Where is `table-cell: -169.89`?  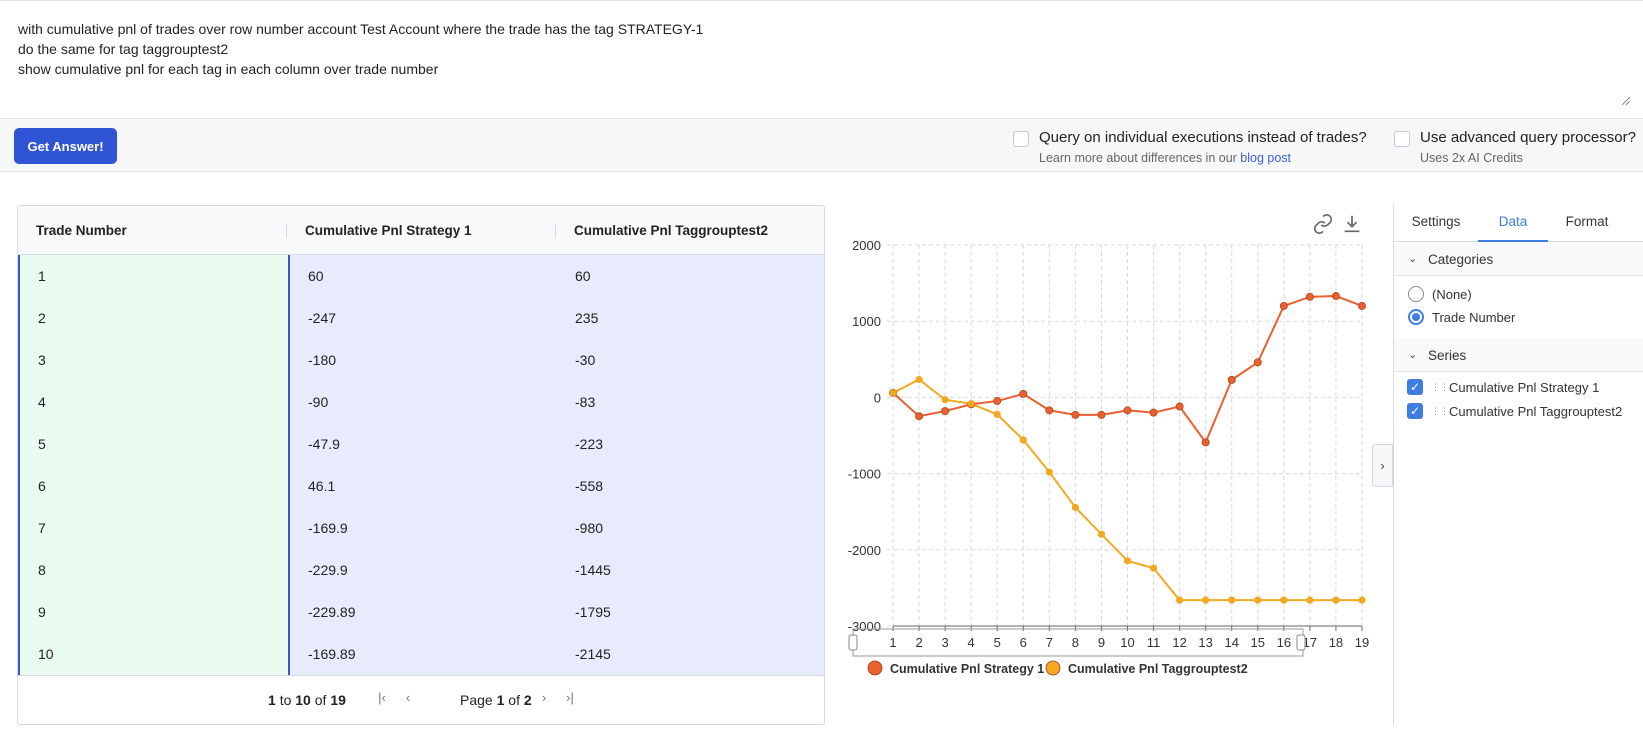
table-cell: -169.89 is located at coordinates (422, 654).